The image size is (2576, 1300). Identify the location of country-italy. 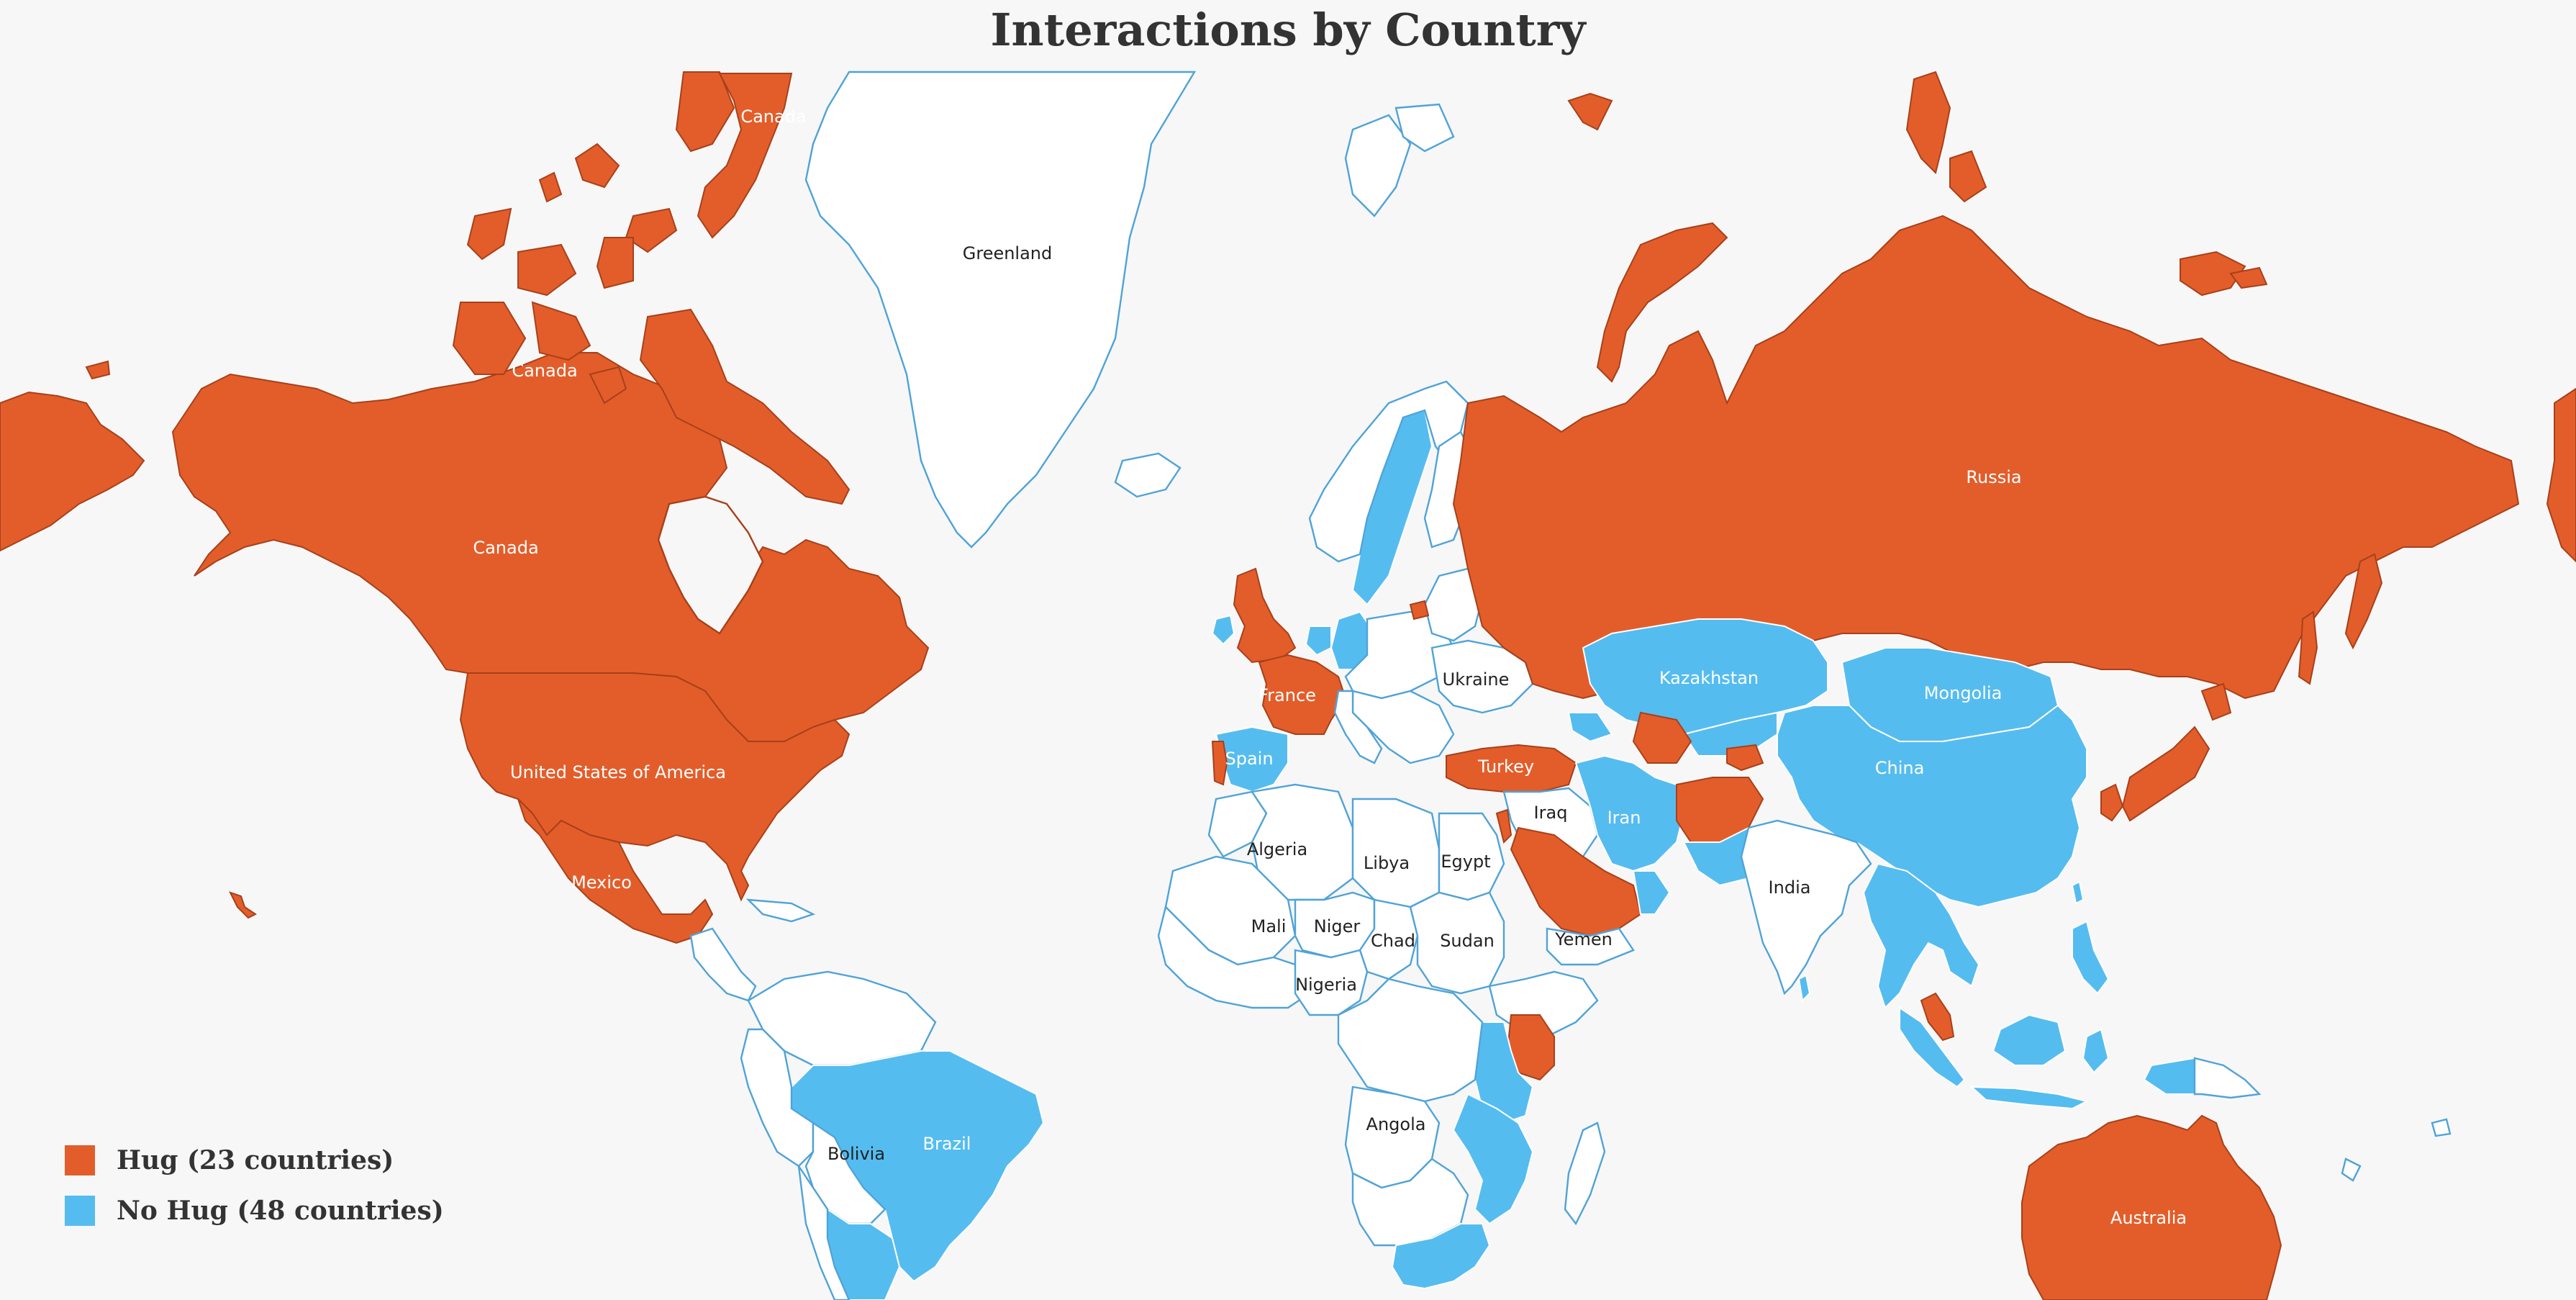
(1358, 727).